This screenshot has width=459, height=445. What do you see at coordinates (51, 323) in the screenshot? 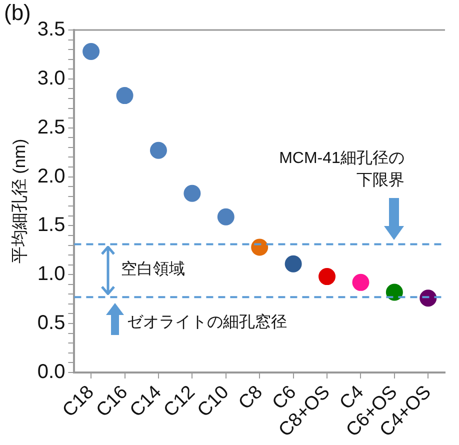
I see `y-tick-label: 0.5` at bounding box center [51, 323].